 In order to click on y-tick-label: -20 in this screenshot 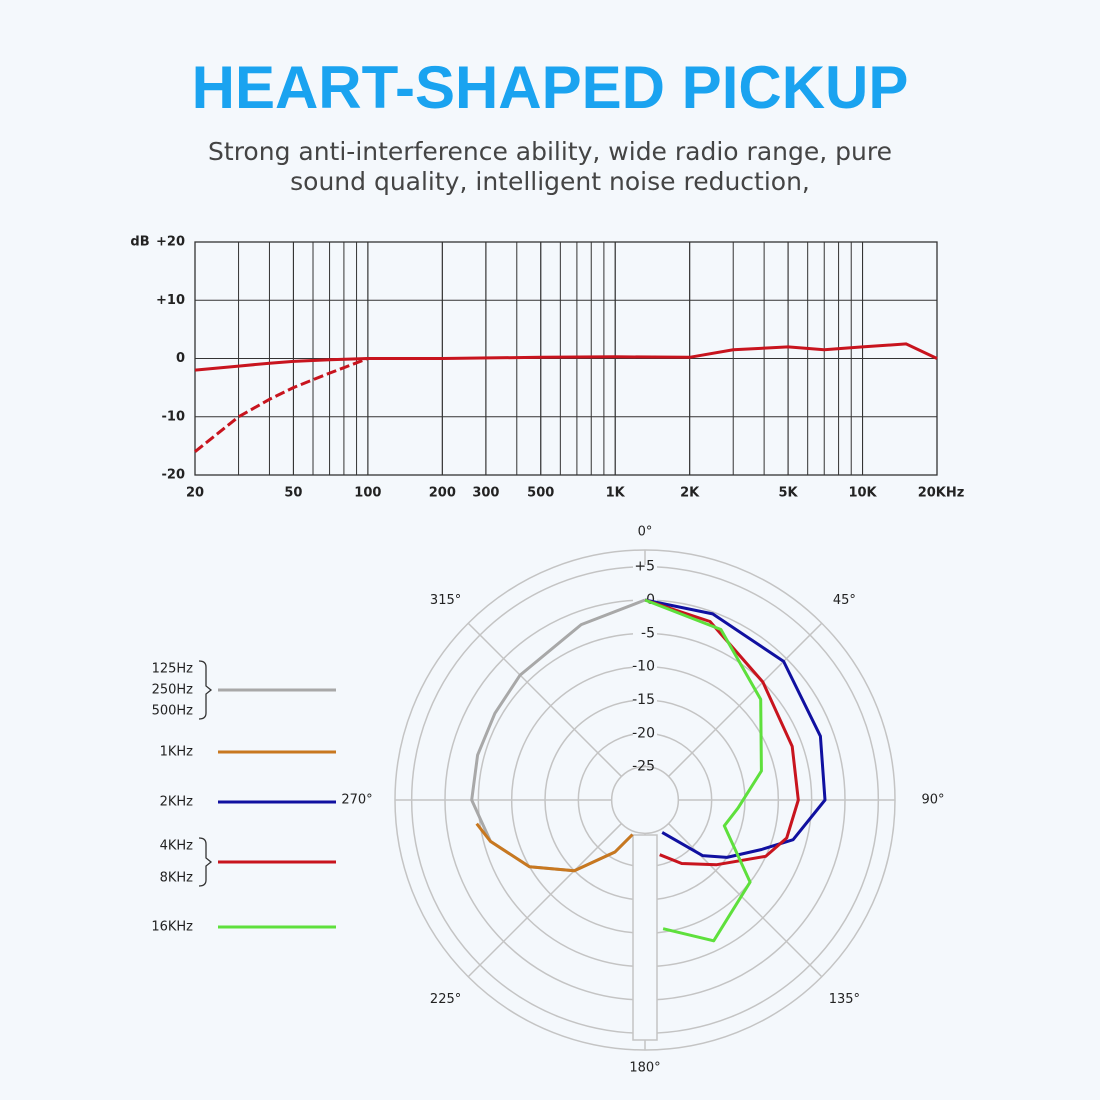, I will do `click(174, 475)`.